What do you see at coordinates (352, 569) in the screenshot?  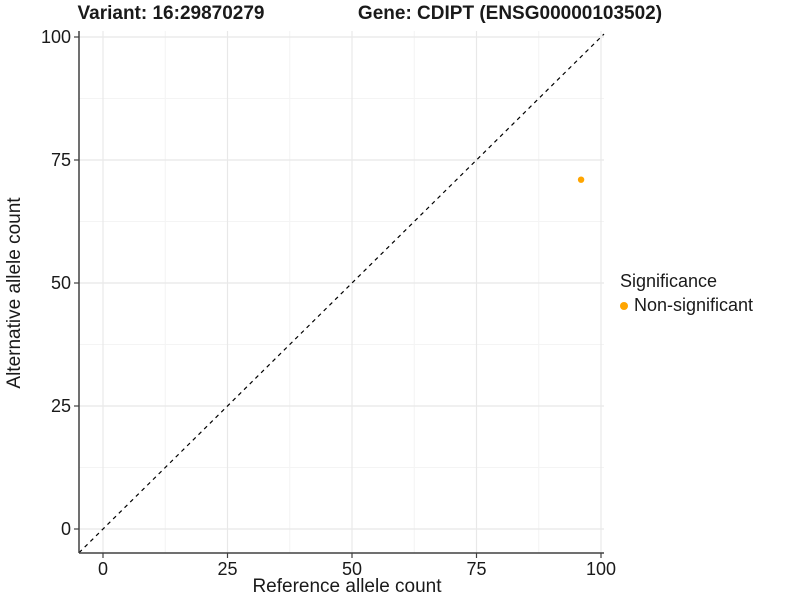 I see `x-tick-label: 50` at bounding box center [352, 569].